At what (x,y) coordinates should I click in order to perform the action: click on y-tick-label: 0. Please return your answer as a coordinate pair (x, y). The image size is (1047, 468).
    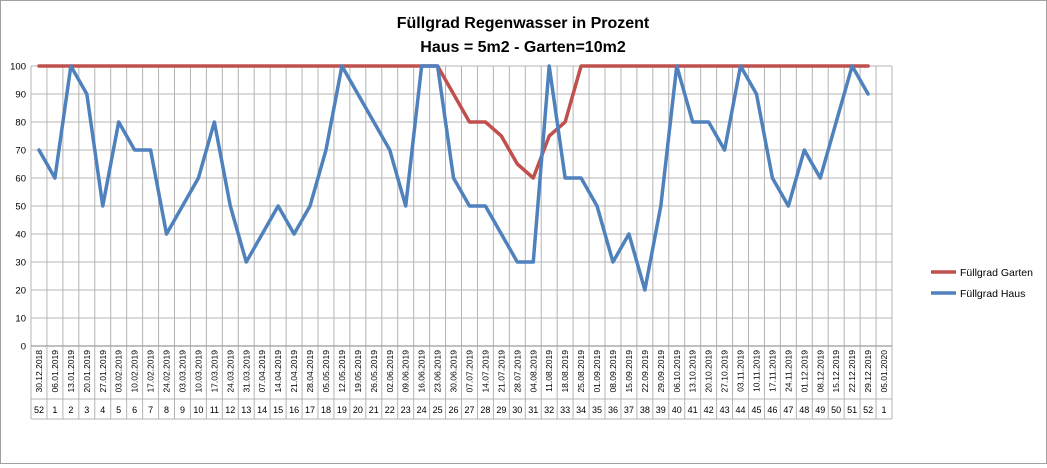
    Looking at the image, I should click on (23, 347).